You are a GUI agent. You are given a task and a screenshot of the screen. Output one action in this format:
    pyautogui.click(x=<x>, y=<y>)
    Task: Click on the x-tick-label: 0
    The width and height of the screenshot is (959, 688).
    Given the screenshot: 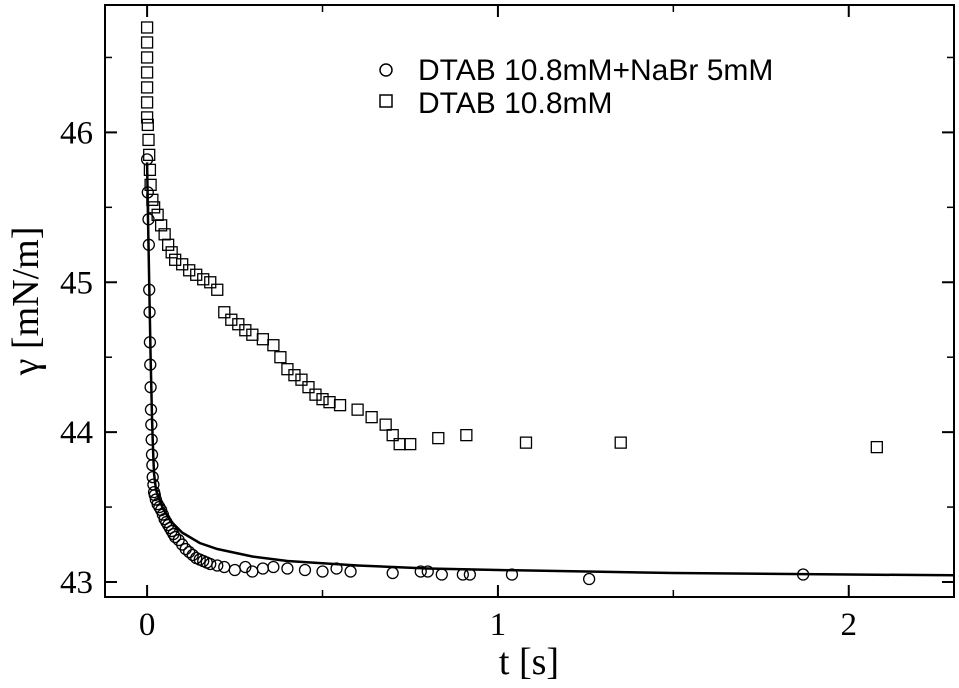 What is the action you would take?
    pyautogui.click(x=147, y=625)
    